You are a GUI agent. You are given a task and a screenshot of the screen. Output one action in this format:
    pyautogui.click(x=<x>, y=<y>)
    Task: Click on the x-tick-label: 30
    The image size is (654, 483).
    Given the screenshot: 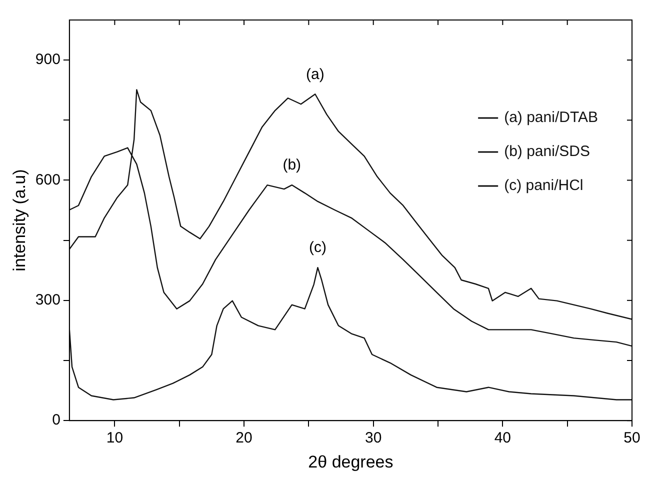 What is the action you would take?
    pyautogui.click(x=373, y=438)
    